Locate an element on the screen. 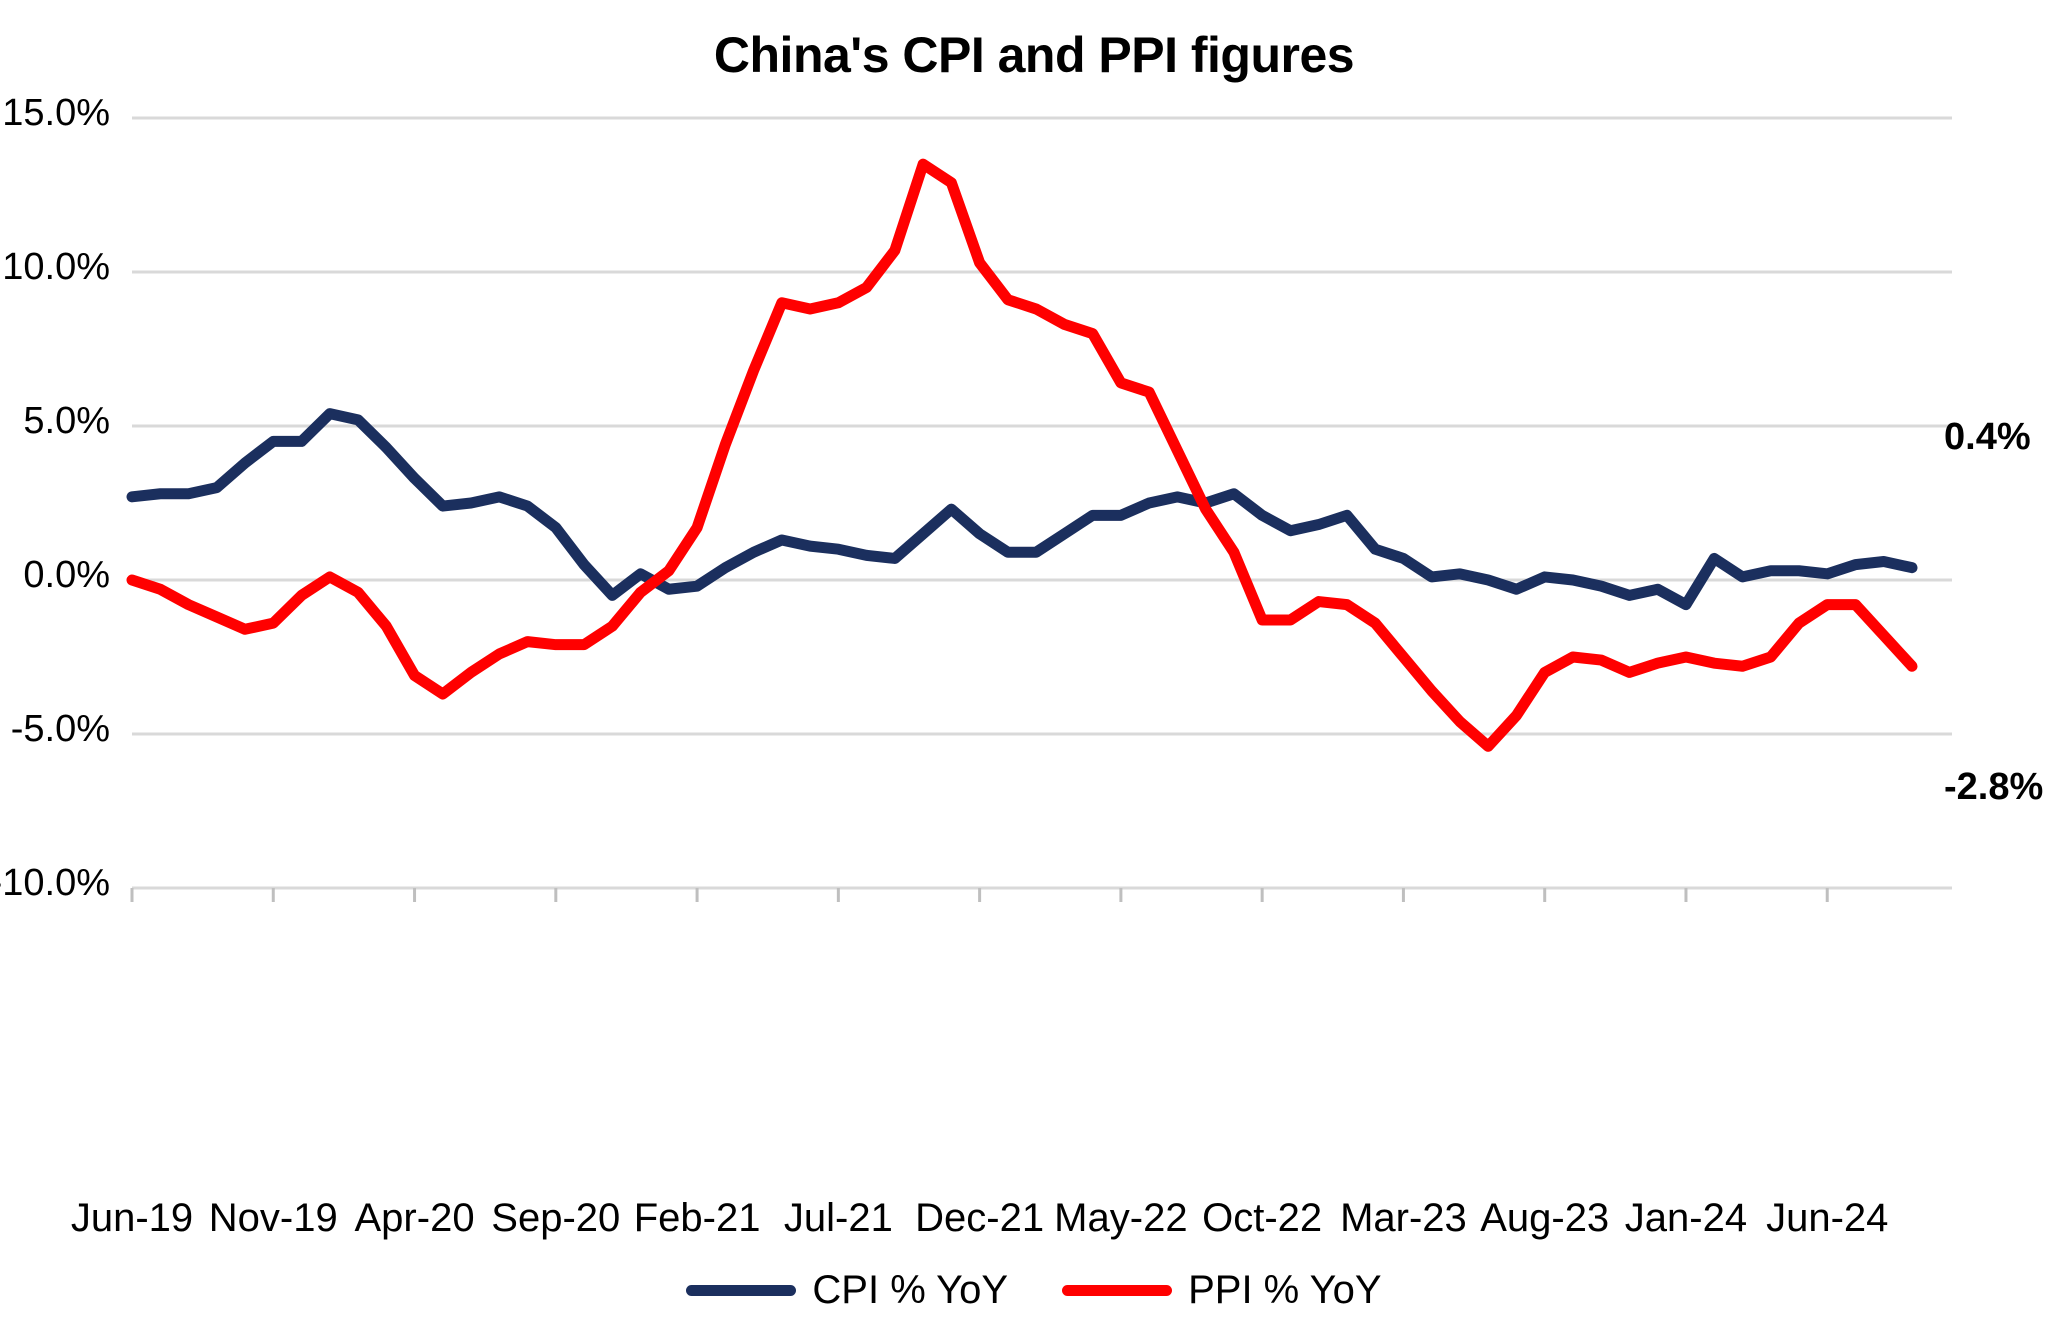 Image resolution: width=2068 pixels, height=1331 pixels. end-label-ppi: -2.8% is located at coordinates (1994, 787).